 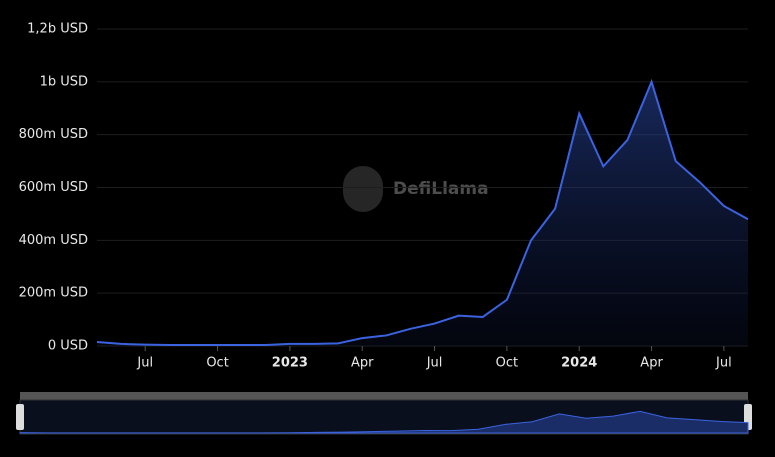 What do you see at coordinates (64, 81) in the screenshot?
I see `y-tick-label: 1b USD` at bounding box center [64, 81].